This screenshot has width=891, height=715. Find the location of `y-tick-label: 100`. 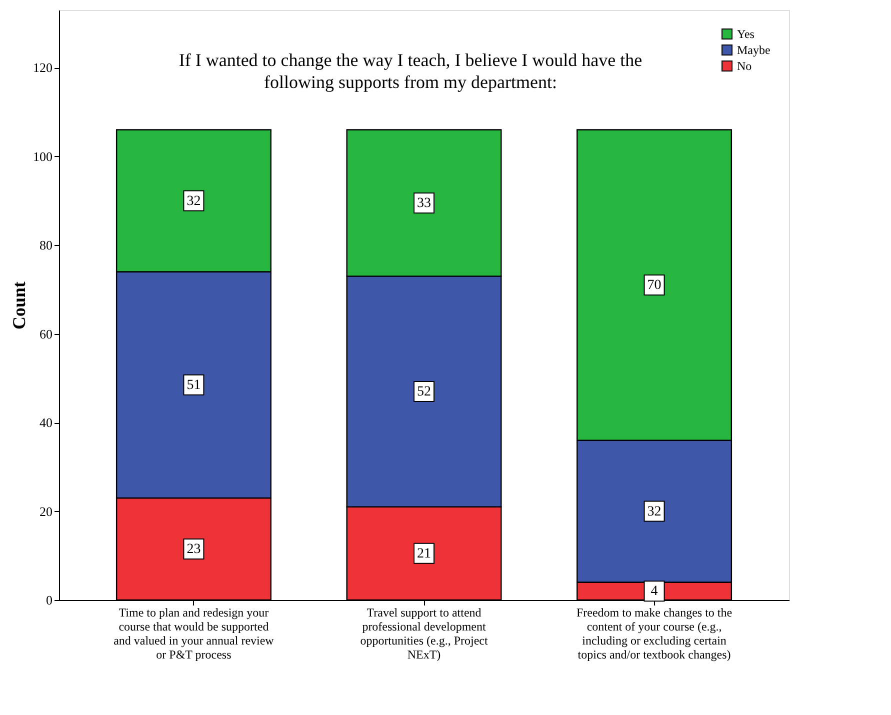

y-tick-label: 100 is located at coordinates (42, 156).